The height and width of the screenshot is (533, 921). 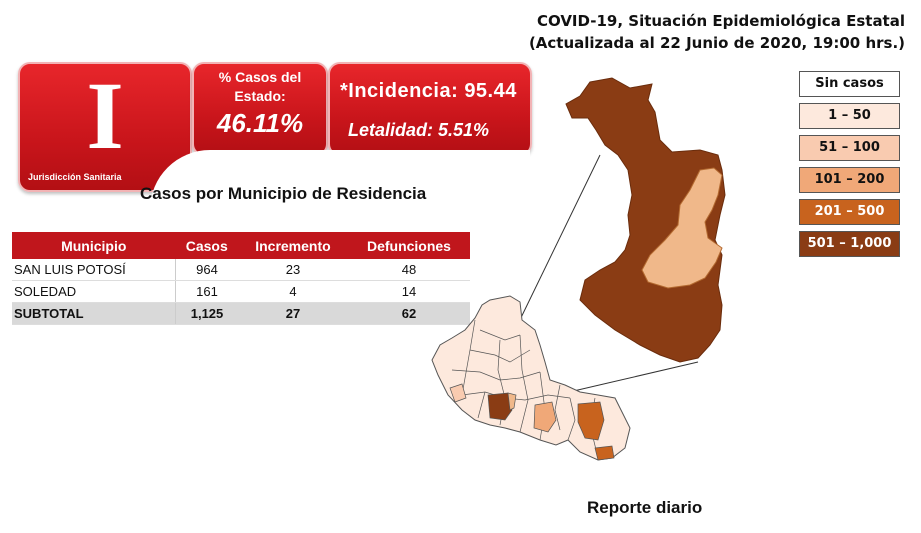 What do you see at coordinates (94, 291) in the screenshot?
I see `cell-municipio: SOLEDAD` at bounding box center [94, 291].